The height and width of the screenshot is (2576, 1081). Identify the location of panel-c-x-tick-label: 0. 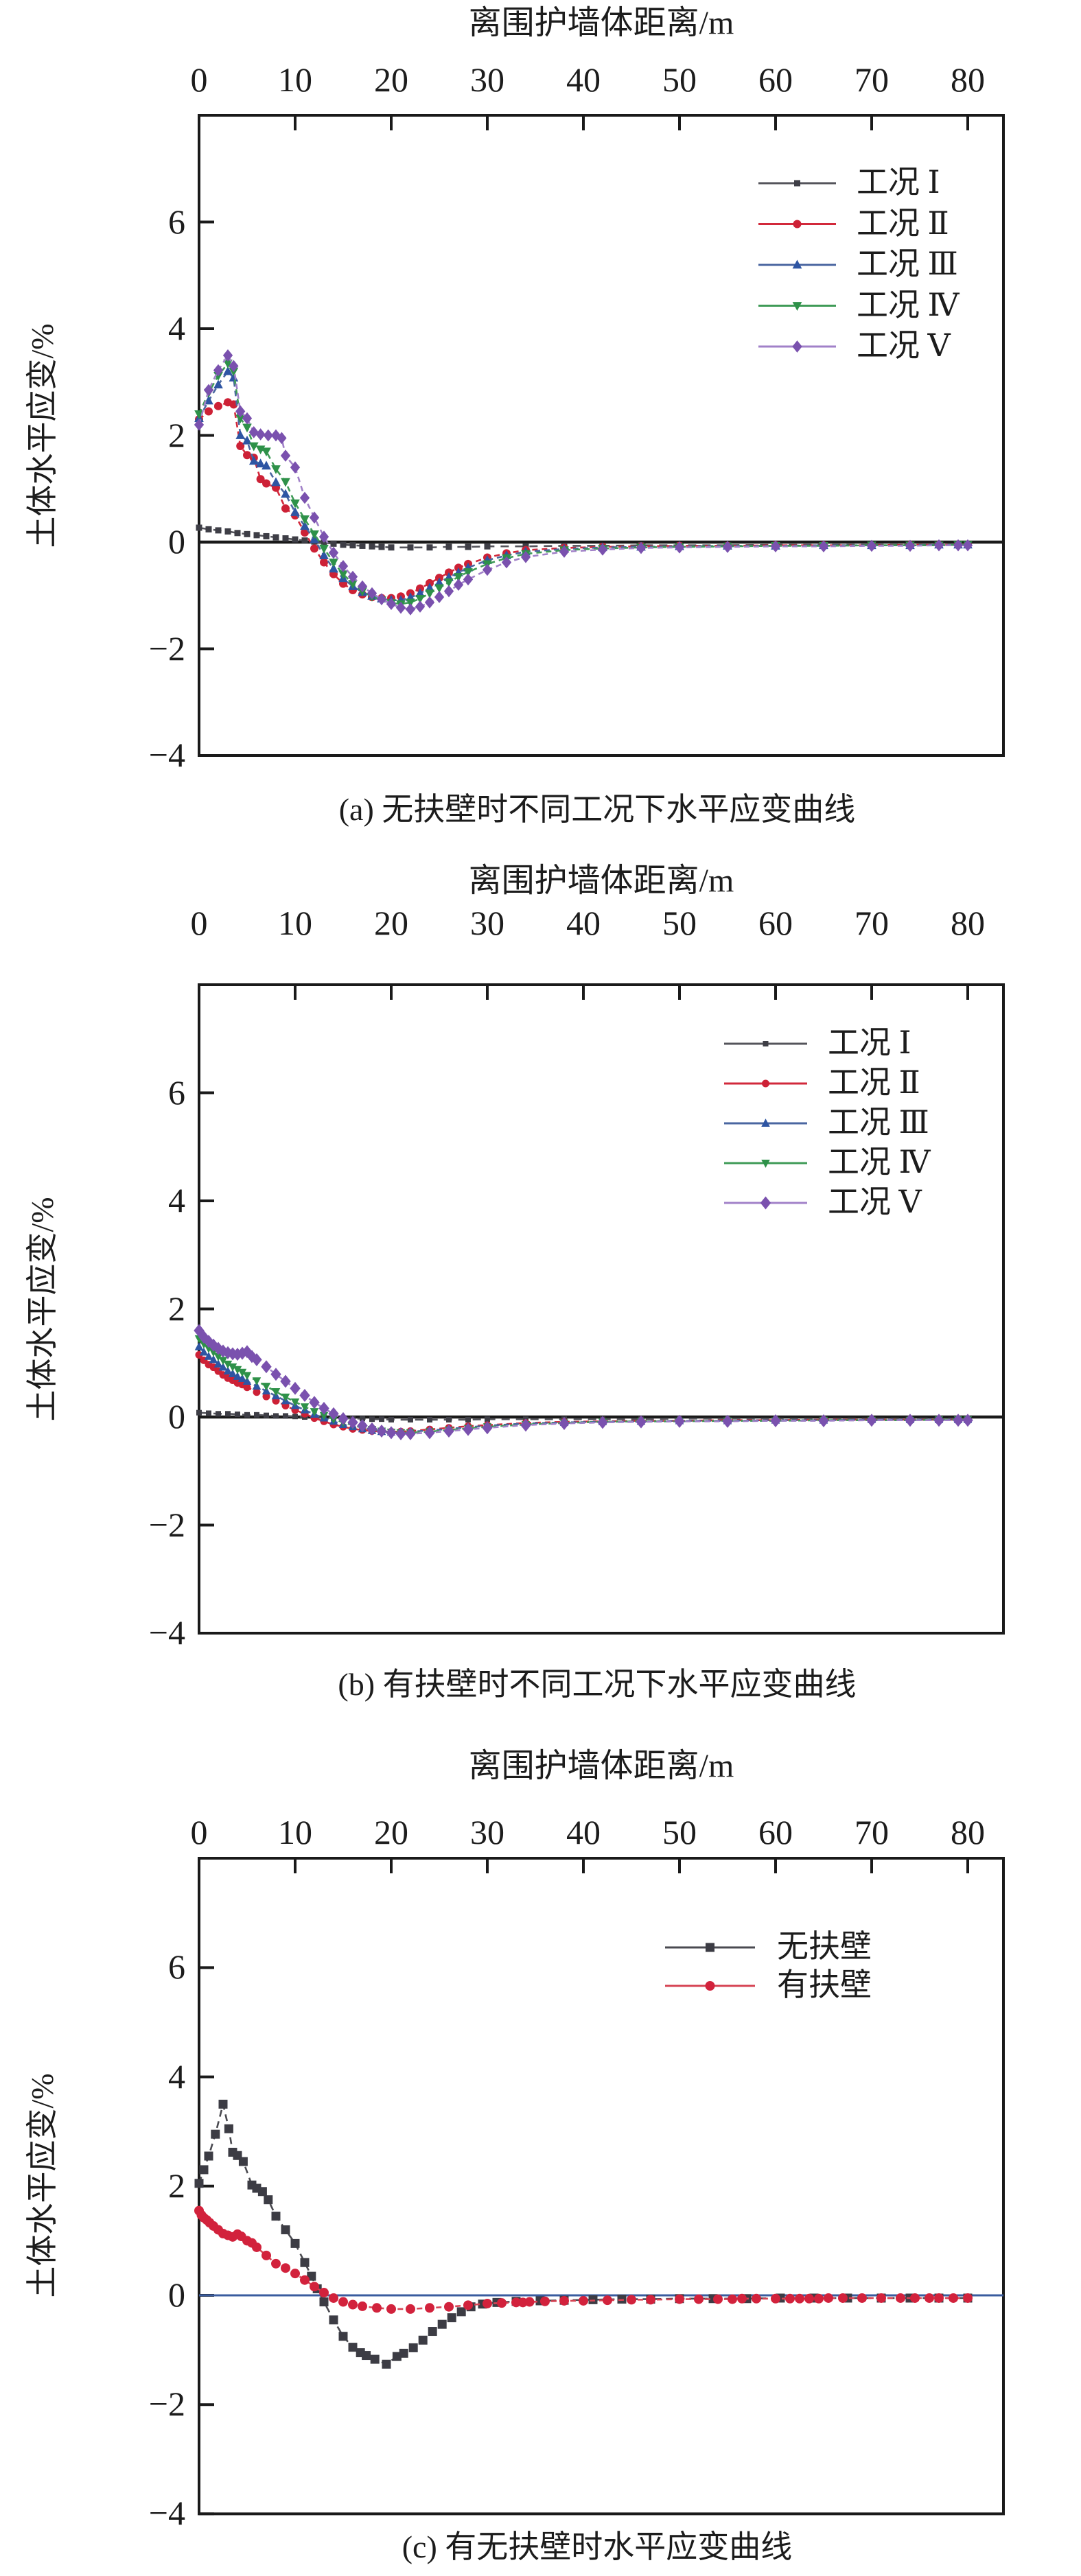
(199, 1832).